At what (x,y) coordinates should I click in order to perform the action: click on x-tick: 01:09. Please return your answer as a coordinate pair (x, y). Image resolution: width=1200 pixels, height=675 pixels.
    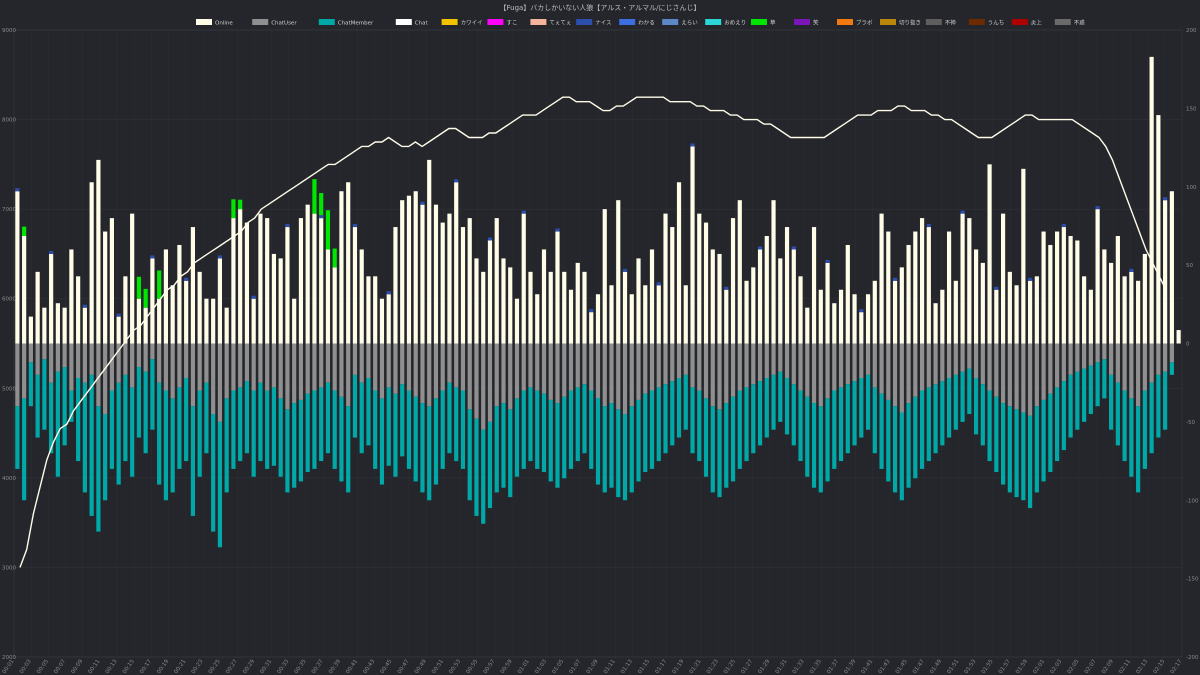
    Looking at the image, I should click on (593, 666).